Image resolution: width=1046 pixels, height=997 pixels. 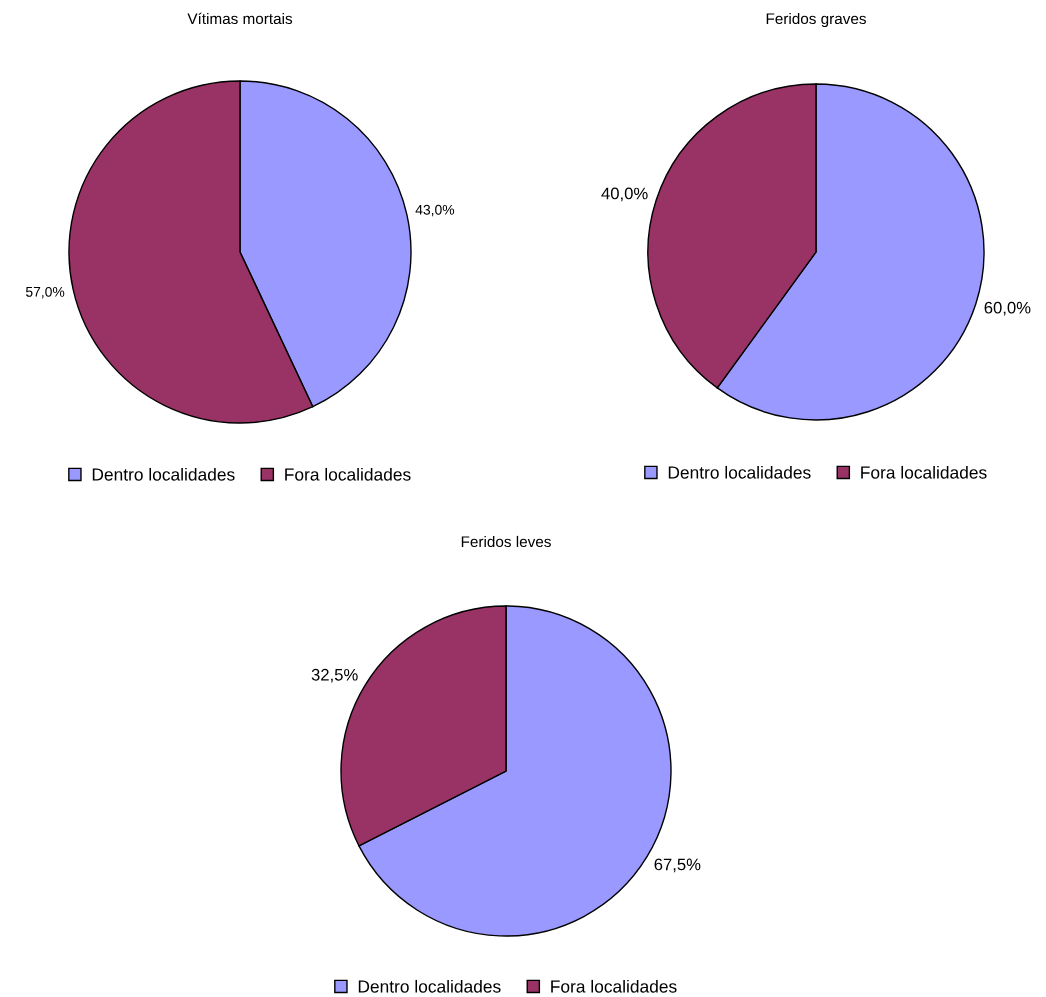 What do you see at coordinates (334, 675) in the screenshot?
I see `data-label: 32,5%` at bounding box center [334, 675].